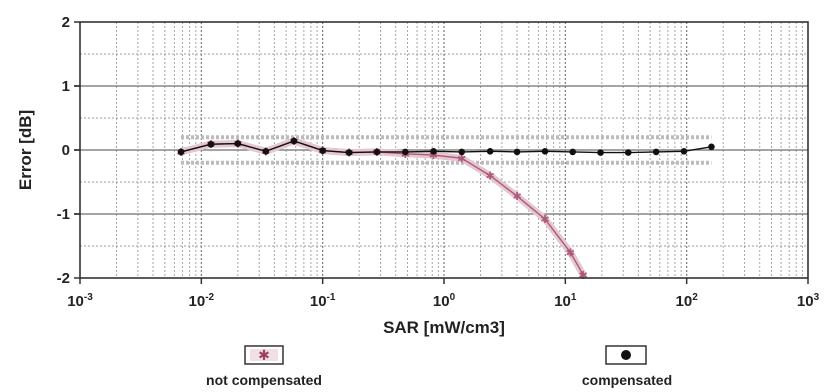 The height and width of the screenshot is (392, 831). I want to click on legend-item-not-compensated: ✱ not compensated, so click(264, 366).